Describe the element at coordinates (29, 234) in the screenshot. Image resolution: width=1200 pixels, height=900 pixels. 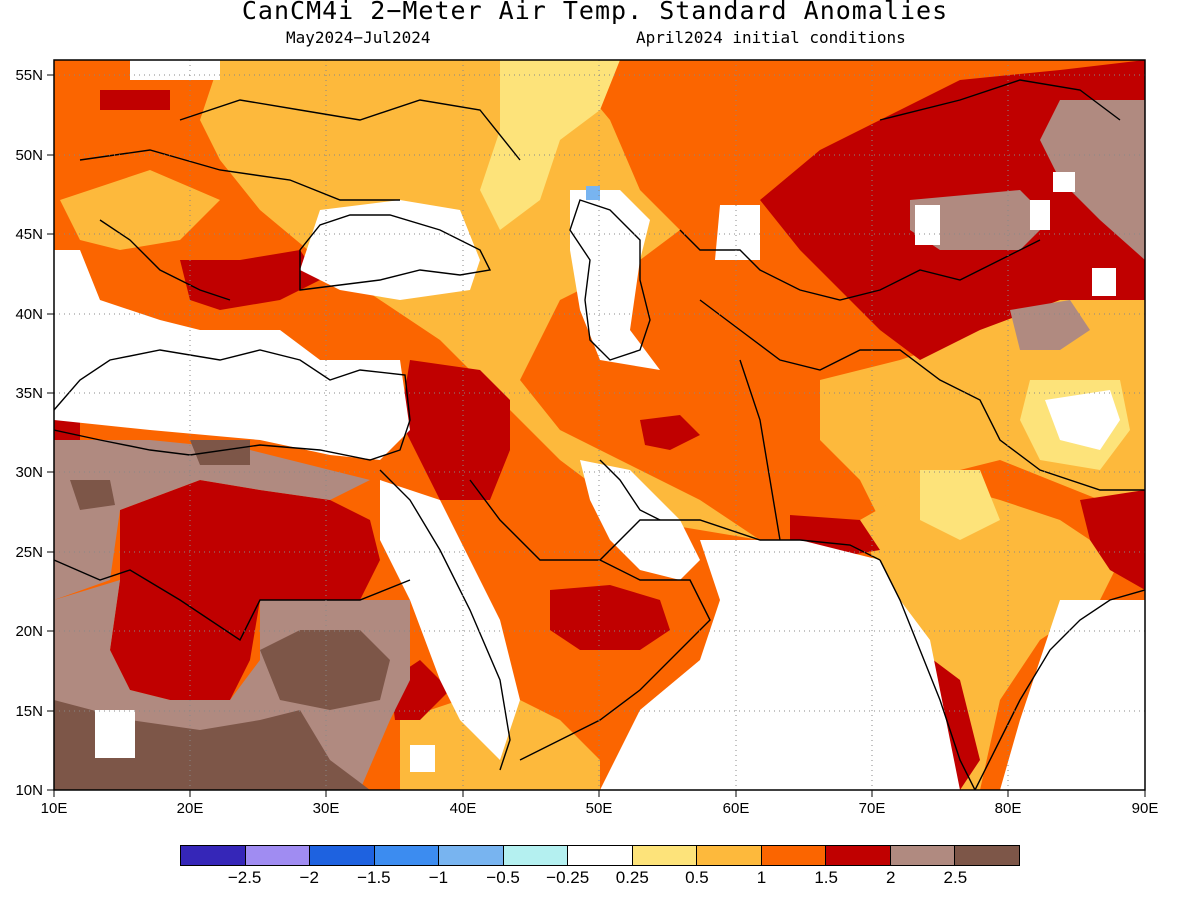
I see `y-tick-label: 45N` at that location.